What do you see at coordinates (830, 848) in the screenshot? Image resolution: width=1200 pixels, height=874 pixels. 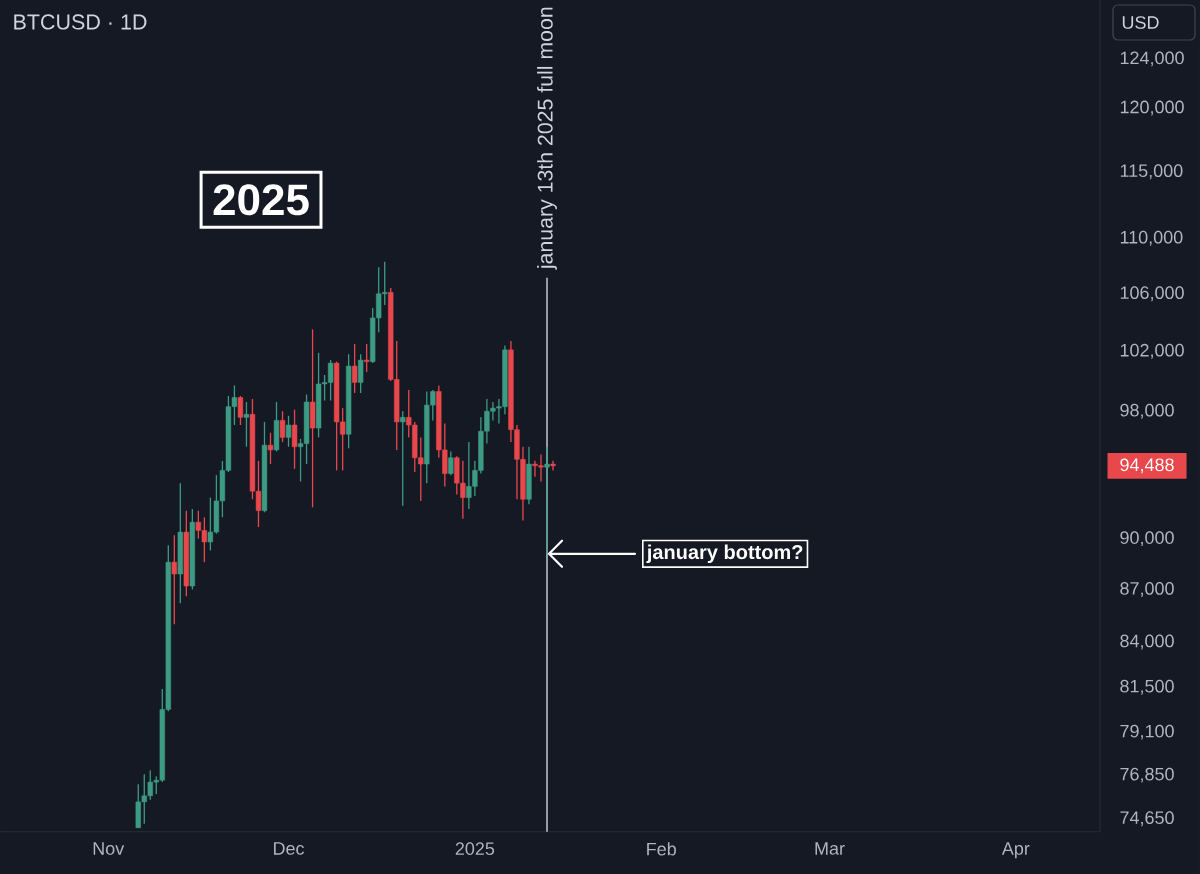 I see `x-tick-label: Mar` at bounding box center [830, 848].